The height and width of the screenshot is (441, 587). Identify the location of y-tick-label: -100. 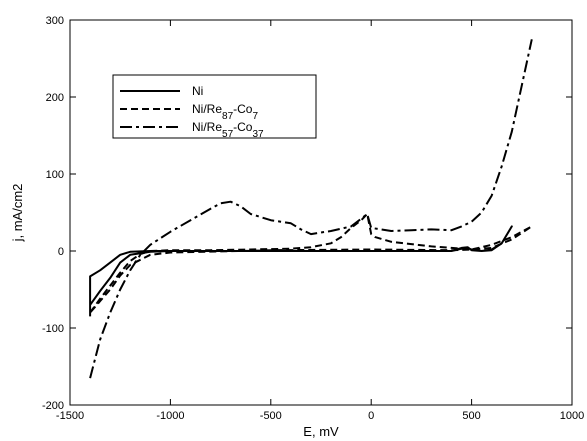
(53, 329).